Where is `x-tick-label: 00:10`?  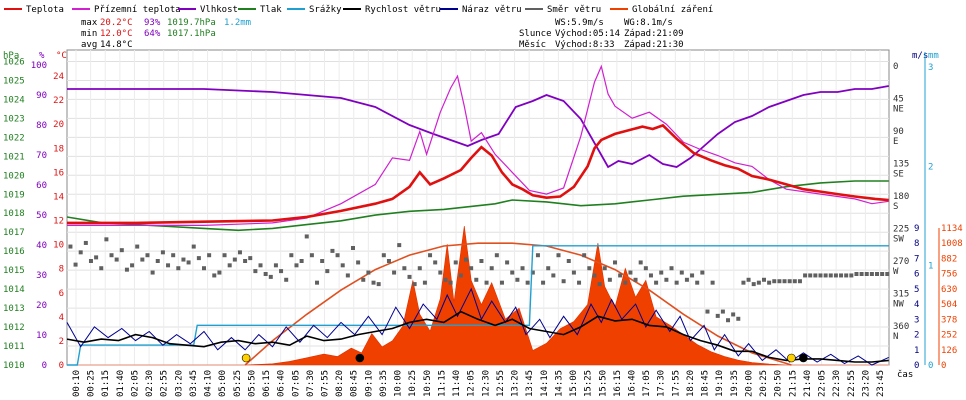 x-tick-label: 00:10 is located at coordinates (77, 383).